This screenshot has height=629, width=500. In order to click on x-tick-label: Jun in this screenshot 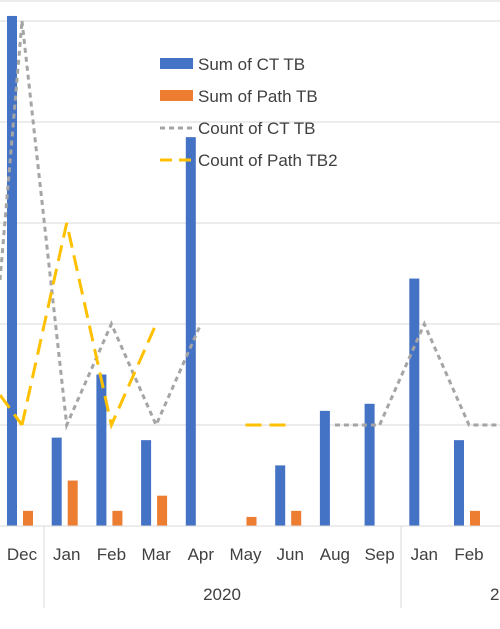, I will do `click(289, 554)`.